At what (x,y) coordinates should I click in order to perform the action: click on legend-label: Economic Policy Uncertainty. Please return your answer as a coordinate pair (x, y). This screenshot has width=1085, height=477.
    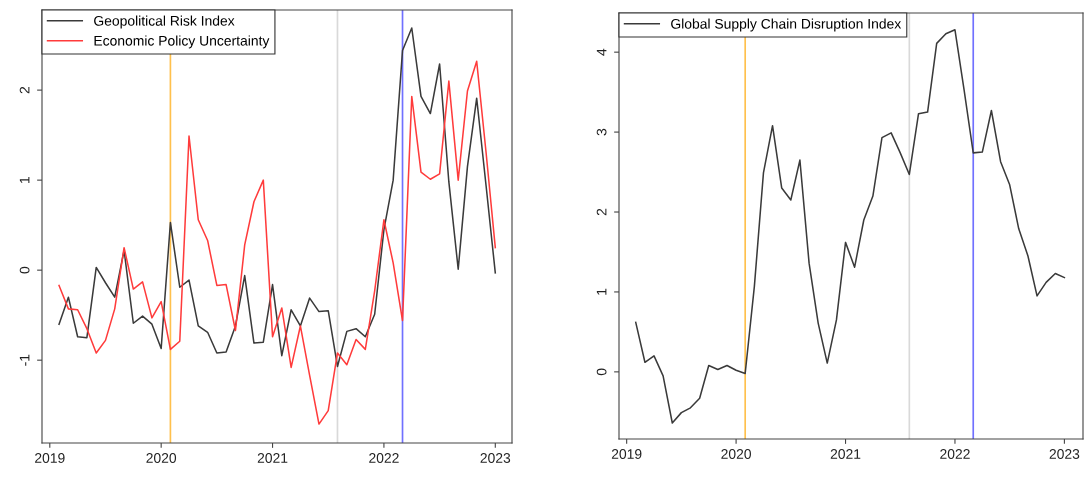
    Looking at the image, I should click on (182, 42).